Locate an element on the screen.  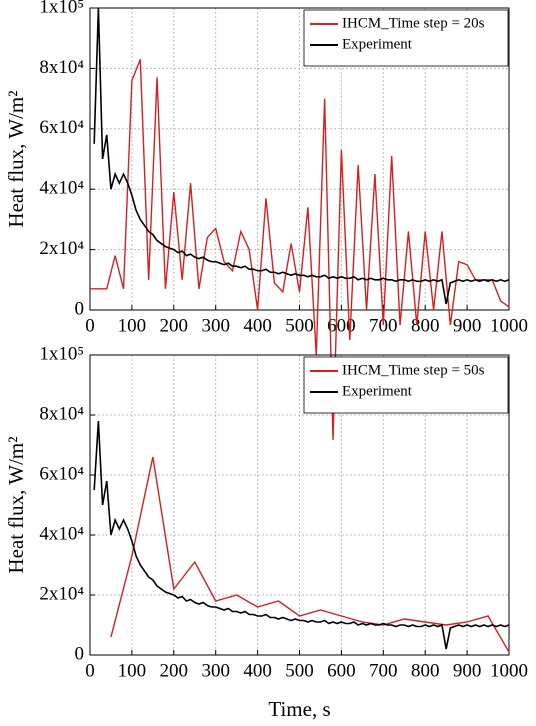
x-tick-label: 600 is located at coordinates (341, 670).